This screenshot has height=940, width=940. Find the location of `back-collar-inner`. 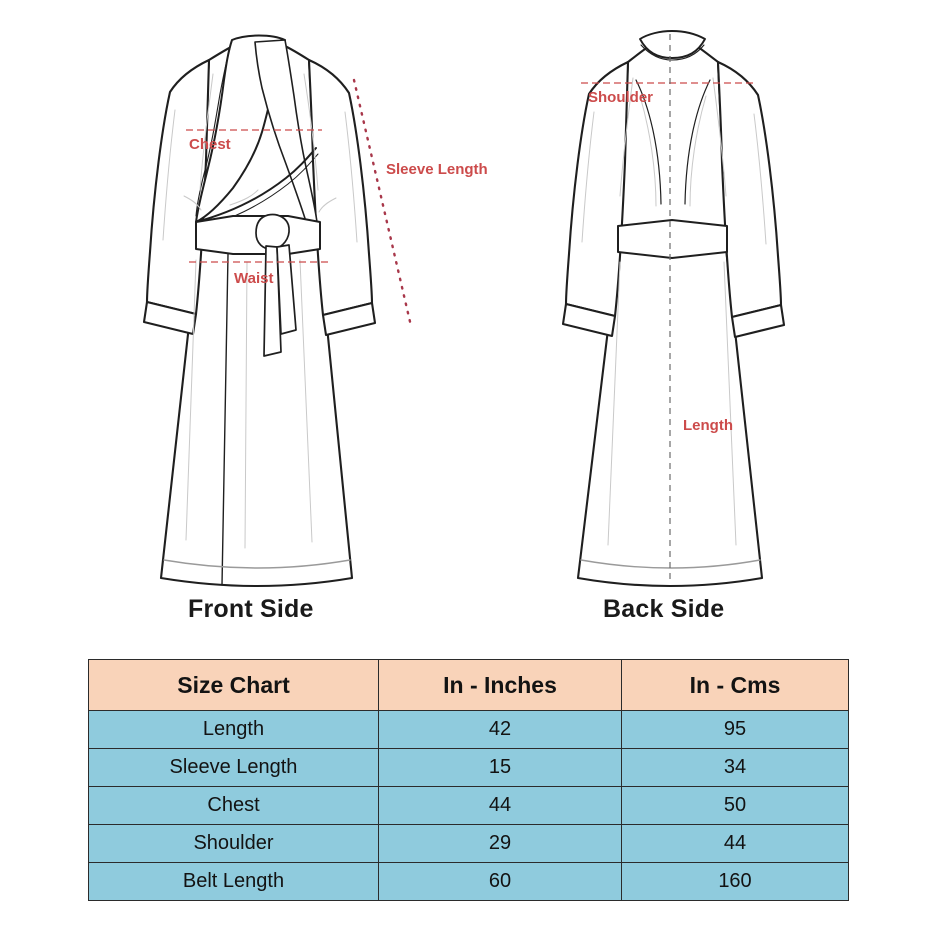

back-collar-inner is located at coordinates (672, 52).